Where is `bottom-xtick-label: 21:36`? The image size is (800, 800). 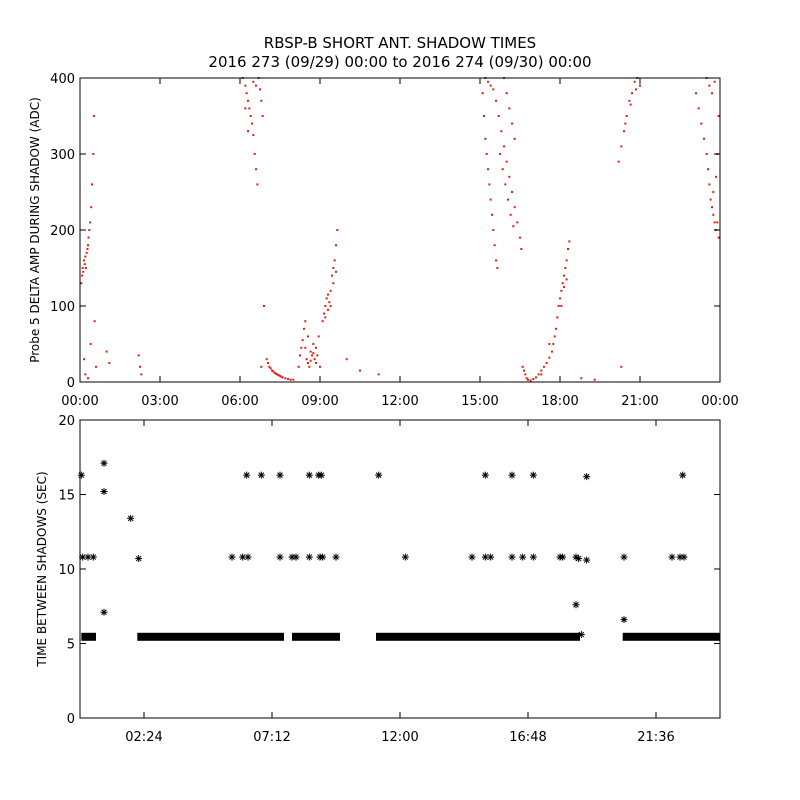
bottom-xtick-label: 21:36 is located at coordinates (655, 737).